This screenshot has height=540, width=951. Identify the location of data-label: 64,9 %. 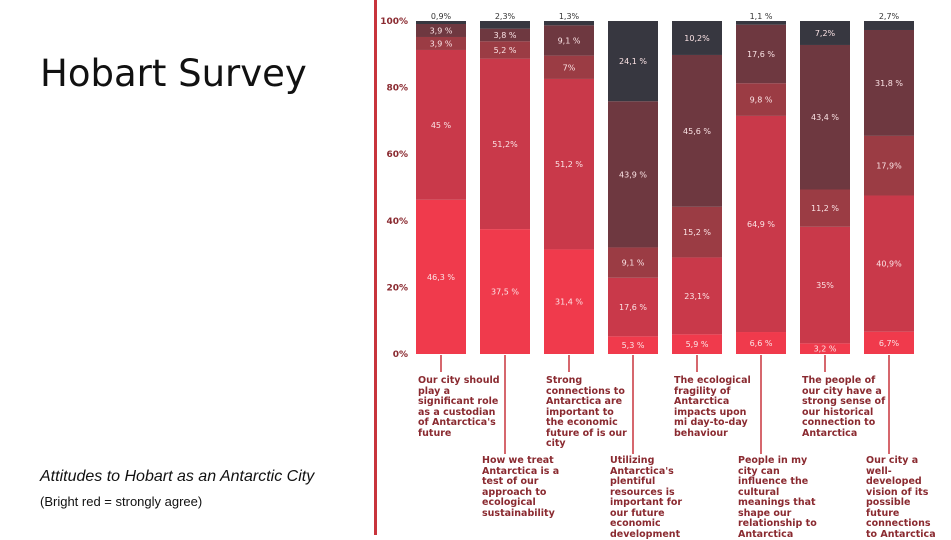
(761, 224).